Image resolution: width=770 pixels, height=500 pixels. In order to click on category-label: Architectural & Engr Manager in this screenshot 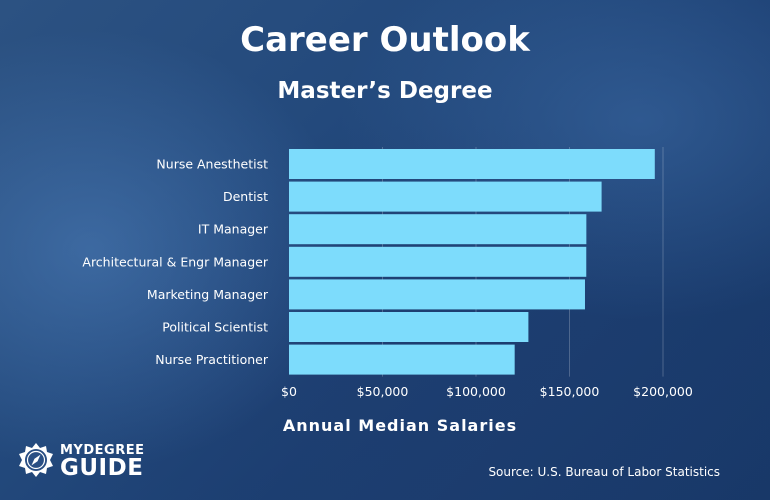, I will do `click(175, 261)`.